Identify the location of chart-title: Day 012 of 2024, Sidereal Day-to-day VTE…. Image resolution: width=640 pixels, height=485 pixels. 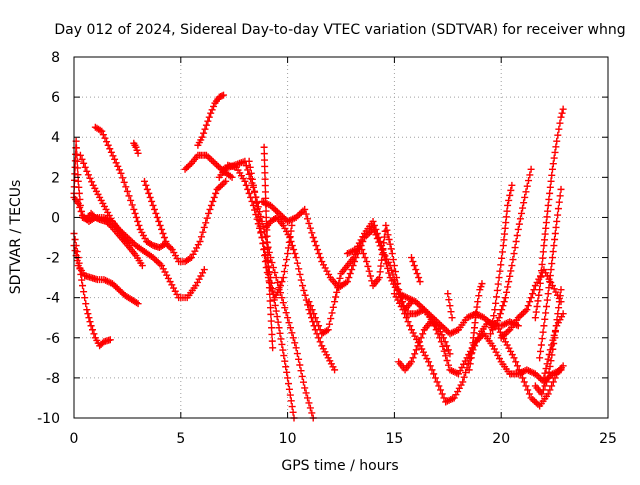
(339, 30).